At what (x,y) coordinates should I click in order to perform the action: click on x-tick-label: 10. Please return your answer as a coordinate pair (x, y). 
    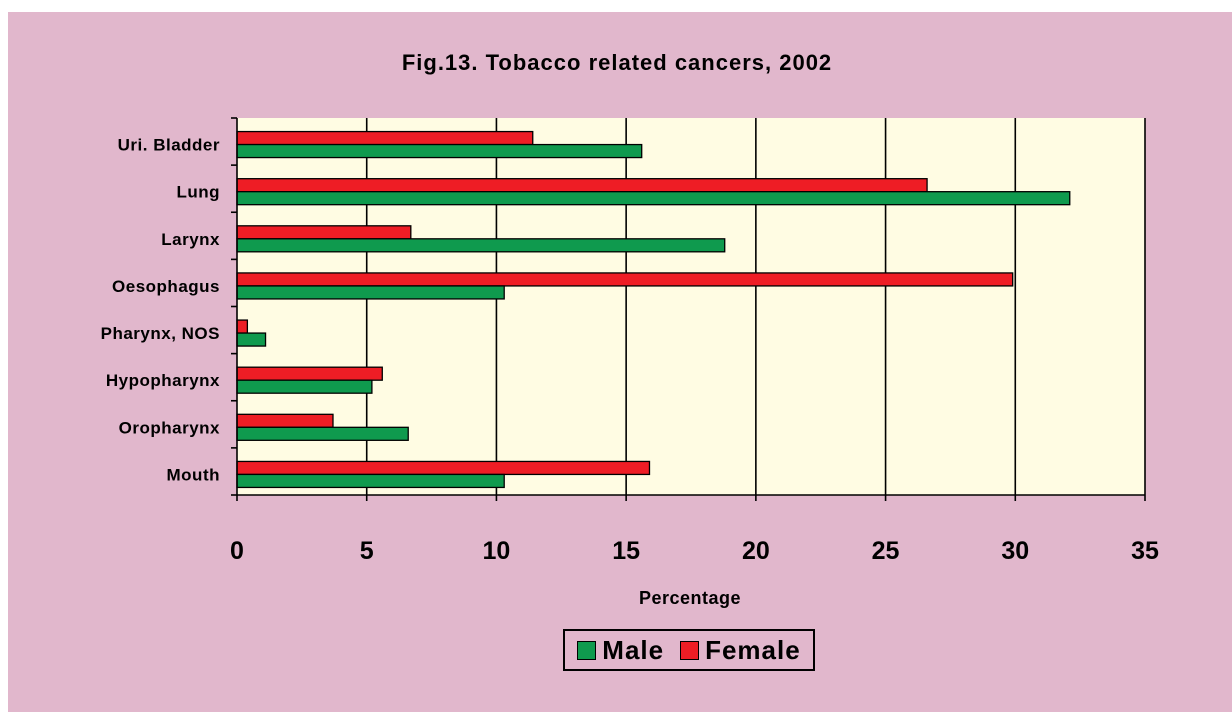
    Looking at the image, I should click on (497, 551).